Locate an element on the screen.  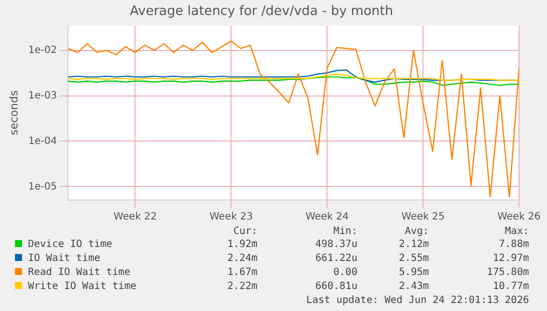
text: 2.24m is located at coordinates (242, 258).